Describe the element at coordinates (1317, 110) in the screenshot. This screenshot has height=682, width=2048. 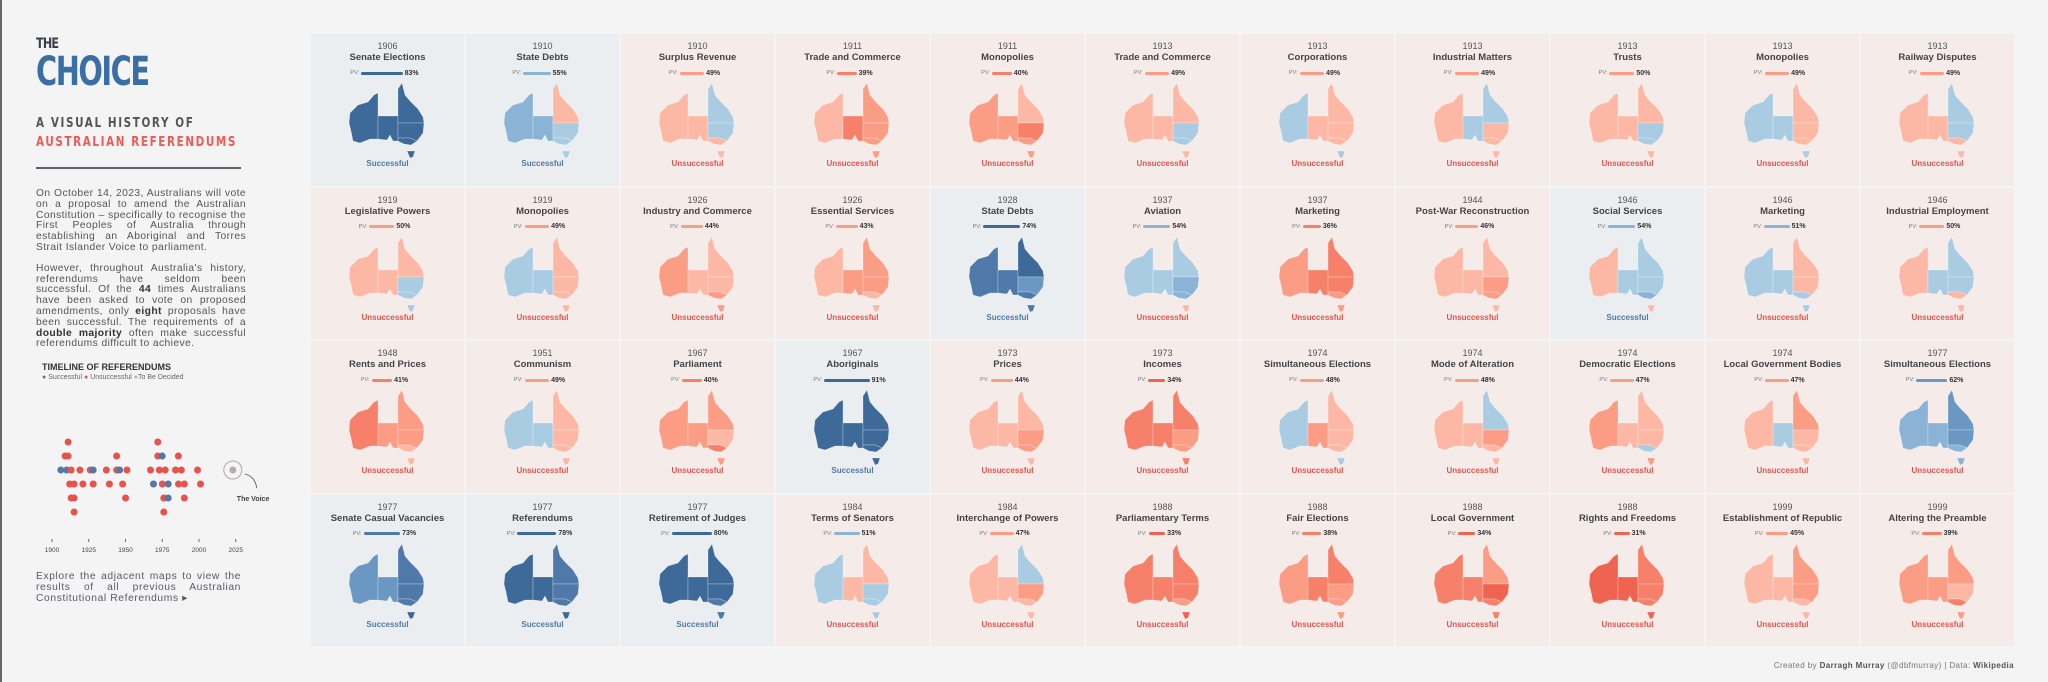
I see `referendum-card: 1913 Corporations PV: 49% Unsuccessful` at that location.